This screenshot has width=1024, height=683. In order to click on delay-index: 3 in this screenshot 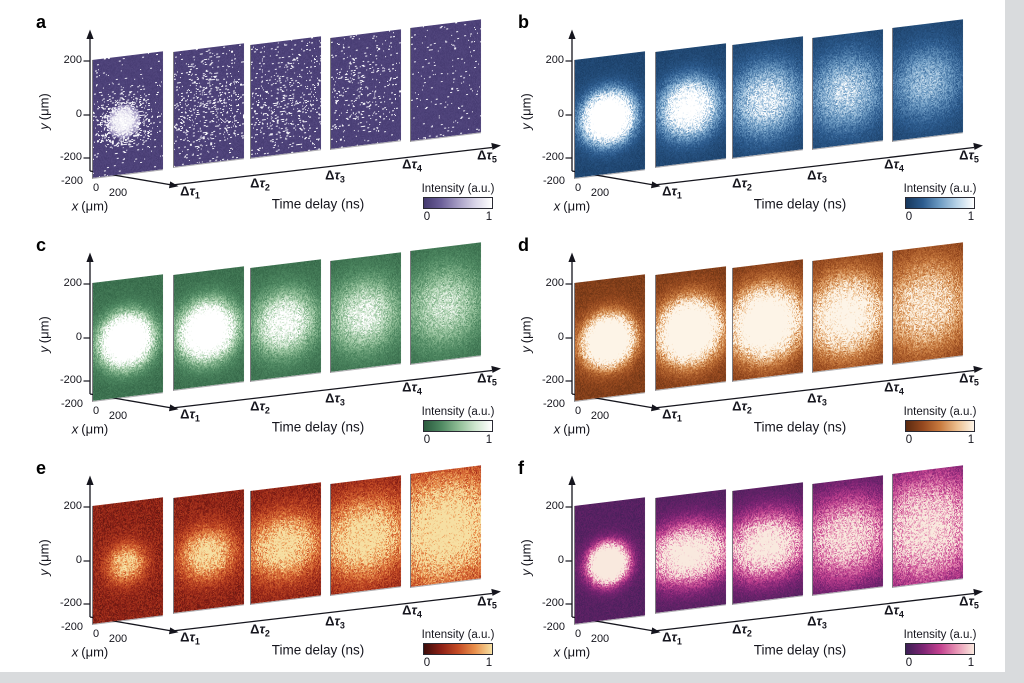, I will do `click(342, 625)`.